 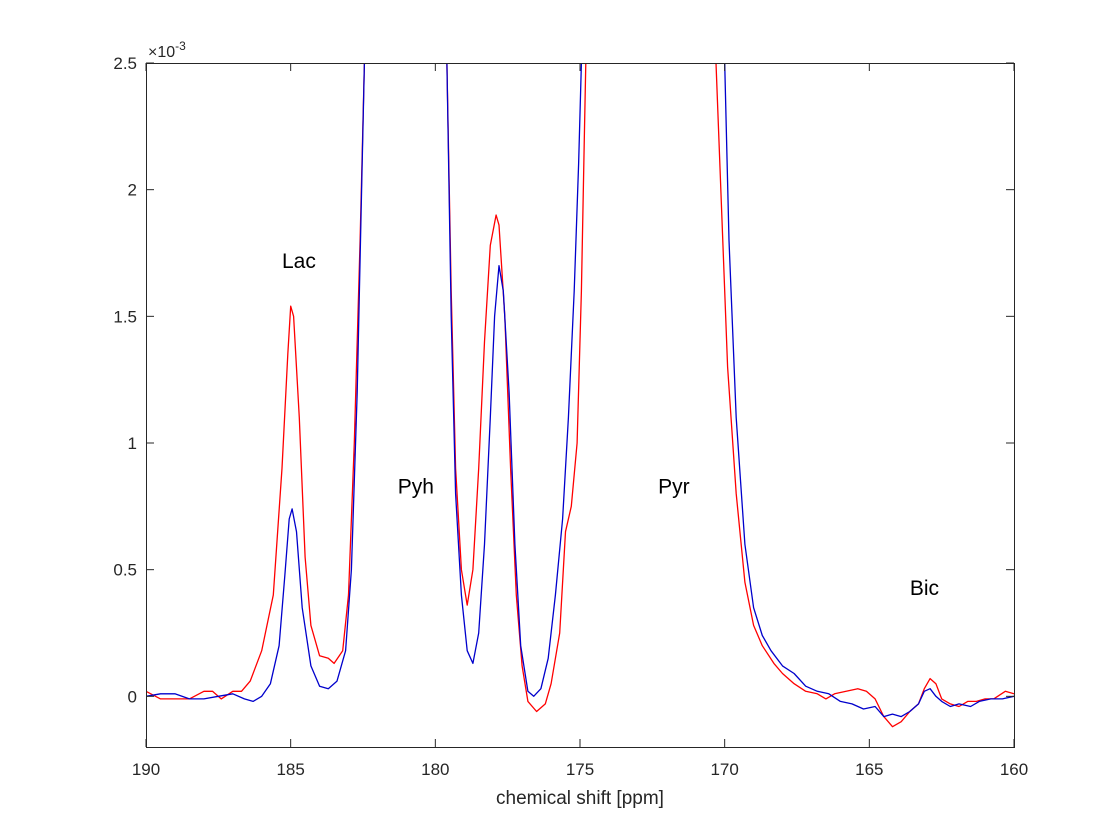 I want to click on annotation-pyh: Pyh, so click(x=416, y=487).